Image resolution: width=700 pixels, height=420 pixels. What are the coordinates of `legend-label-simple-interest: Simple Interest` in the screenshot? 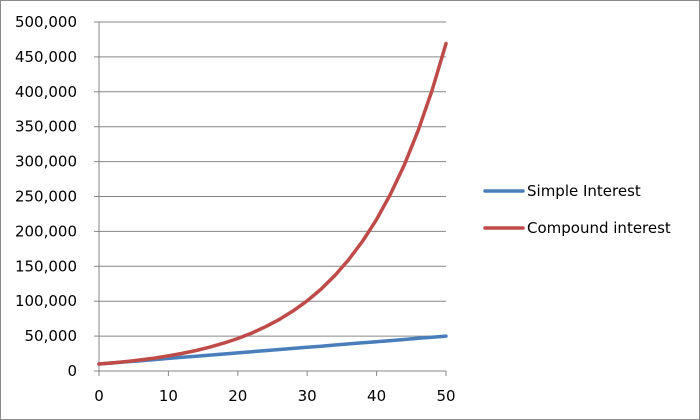 It's located at (584, 191).